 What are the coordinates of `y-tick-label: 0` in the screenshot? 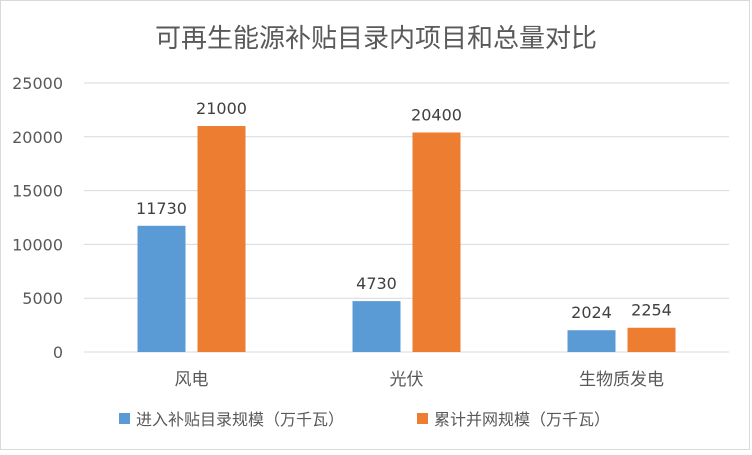 It's located at (58, 352).